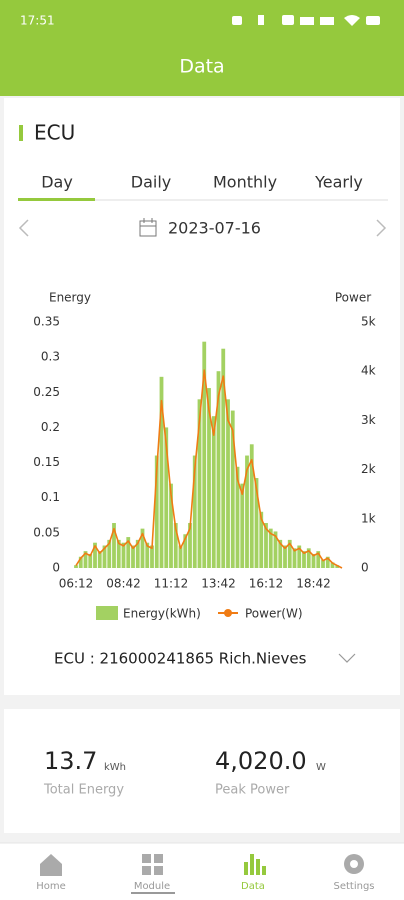  Describe the element at coordinates (365, 568) in the screenshot. I see `y2-tick-label: 0` at that location.